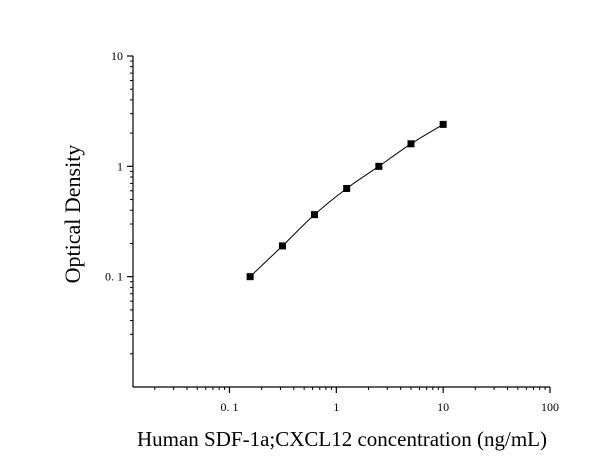  Describe the element at coordinates (120, 166) in the screenshot. I see `y-tick-label: 1` at that location.